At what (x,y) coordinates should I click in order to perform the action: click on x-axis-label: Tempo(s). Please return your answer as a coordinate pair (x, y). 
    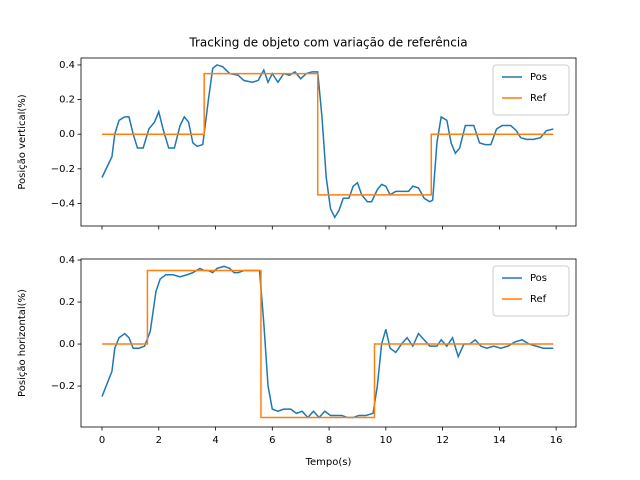
    Looking at the image, I should click on (328, 462).